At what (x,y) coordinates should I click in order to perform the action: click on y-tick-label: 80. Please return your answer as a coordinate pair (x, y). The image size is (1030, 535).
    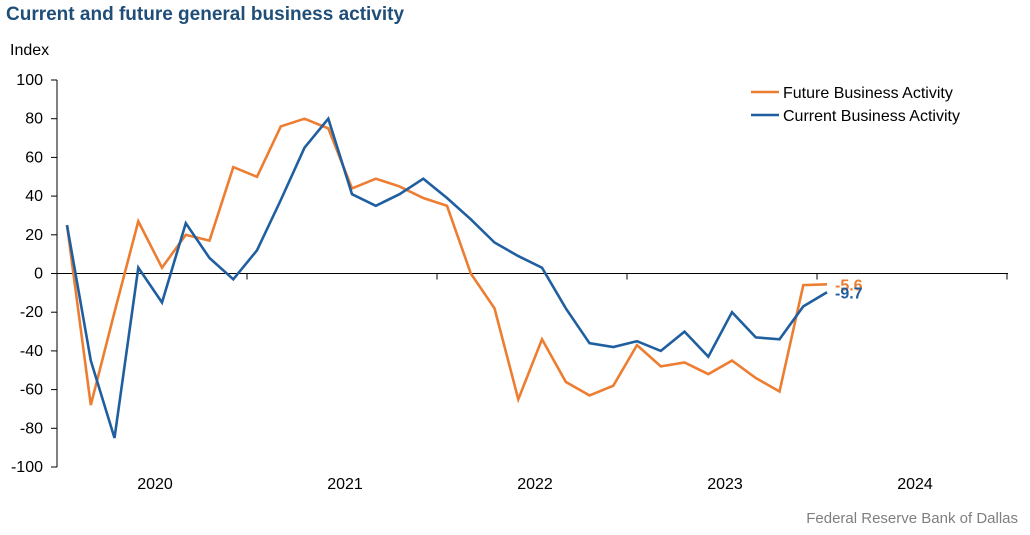
    Looking at the image, I should click on (34, 119).